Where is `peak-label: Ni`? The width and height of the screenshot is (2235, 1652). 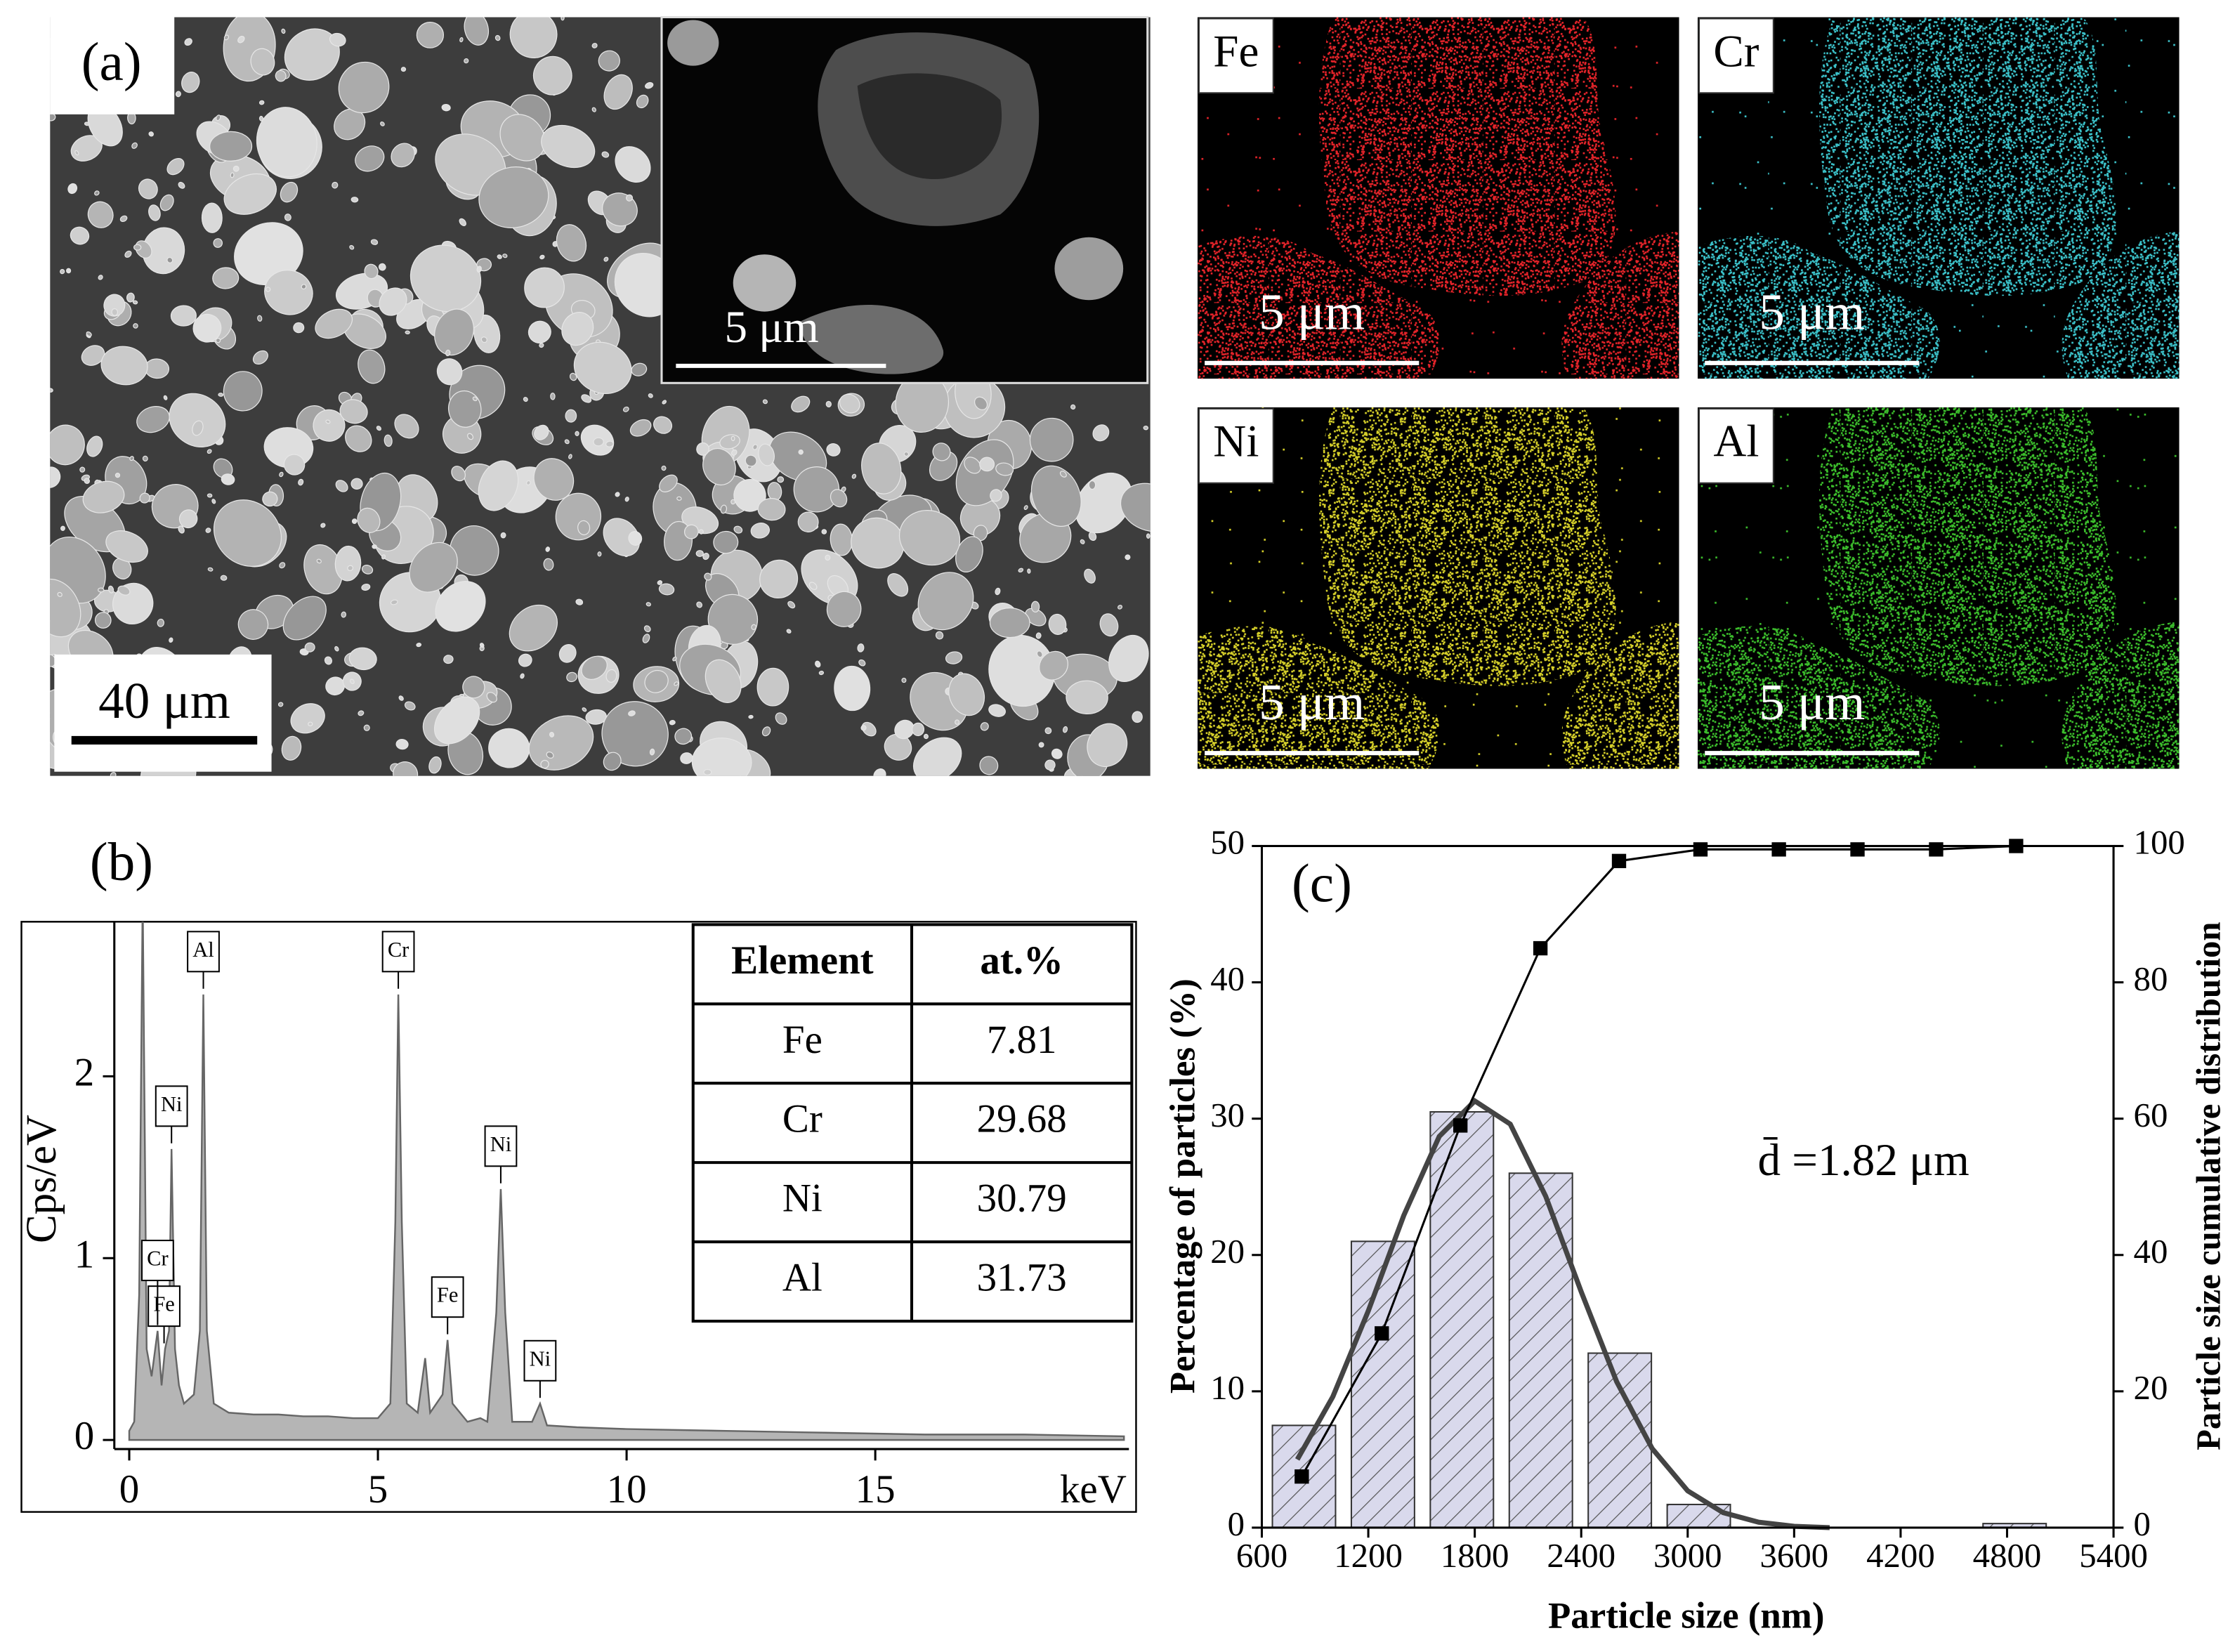 peak-label: Ni is located at coordinates (172, 1104).